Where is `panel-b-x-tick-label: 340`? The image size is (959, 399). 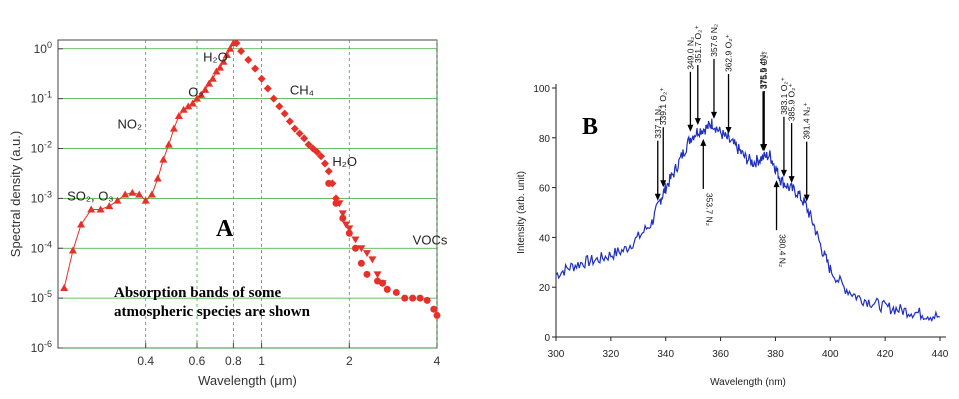
panel-b-x-tick-label: 340 is located at coordinates (665, 354).